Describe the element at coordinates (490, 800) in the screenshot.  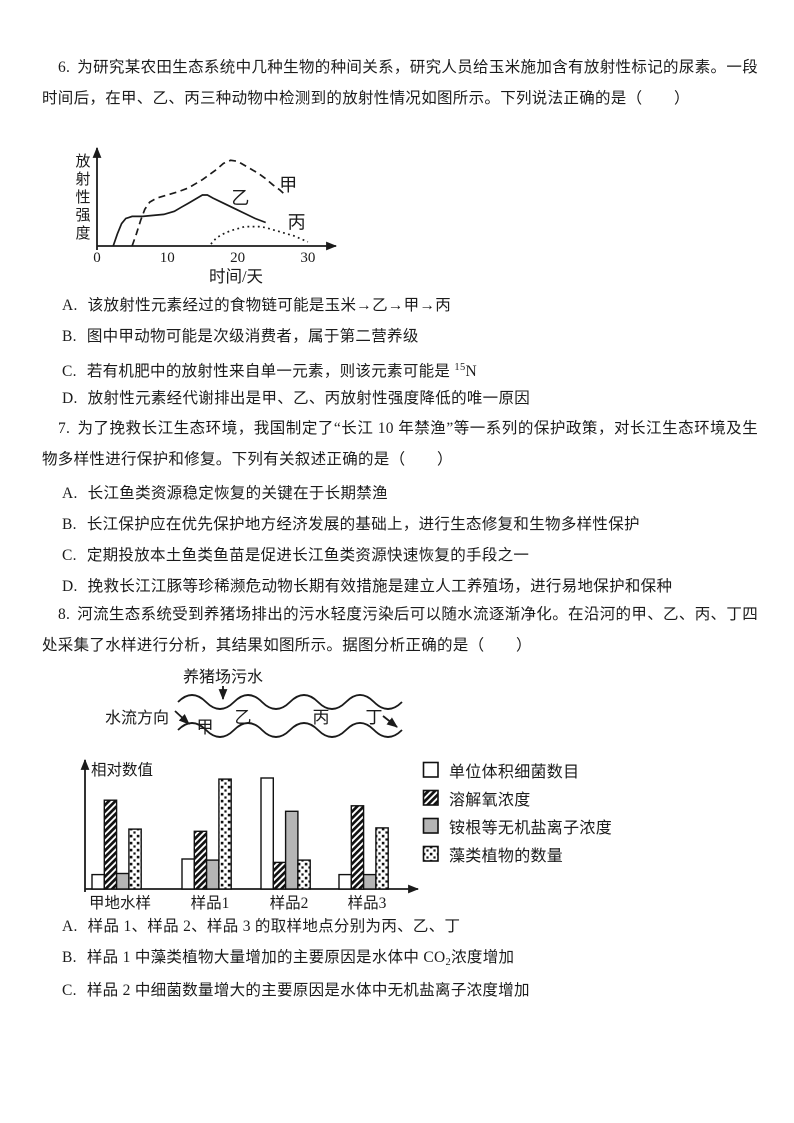
I see `legend-label: 溶解氧浓度` at that location.